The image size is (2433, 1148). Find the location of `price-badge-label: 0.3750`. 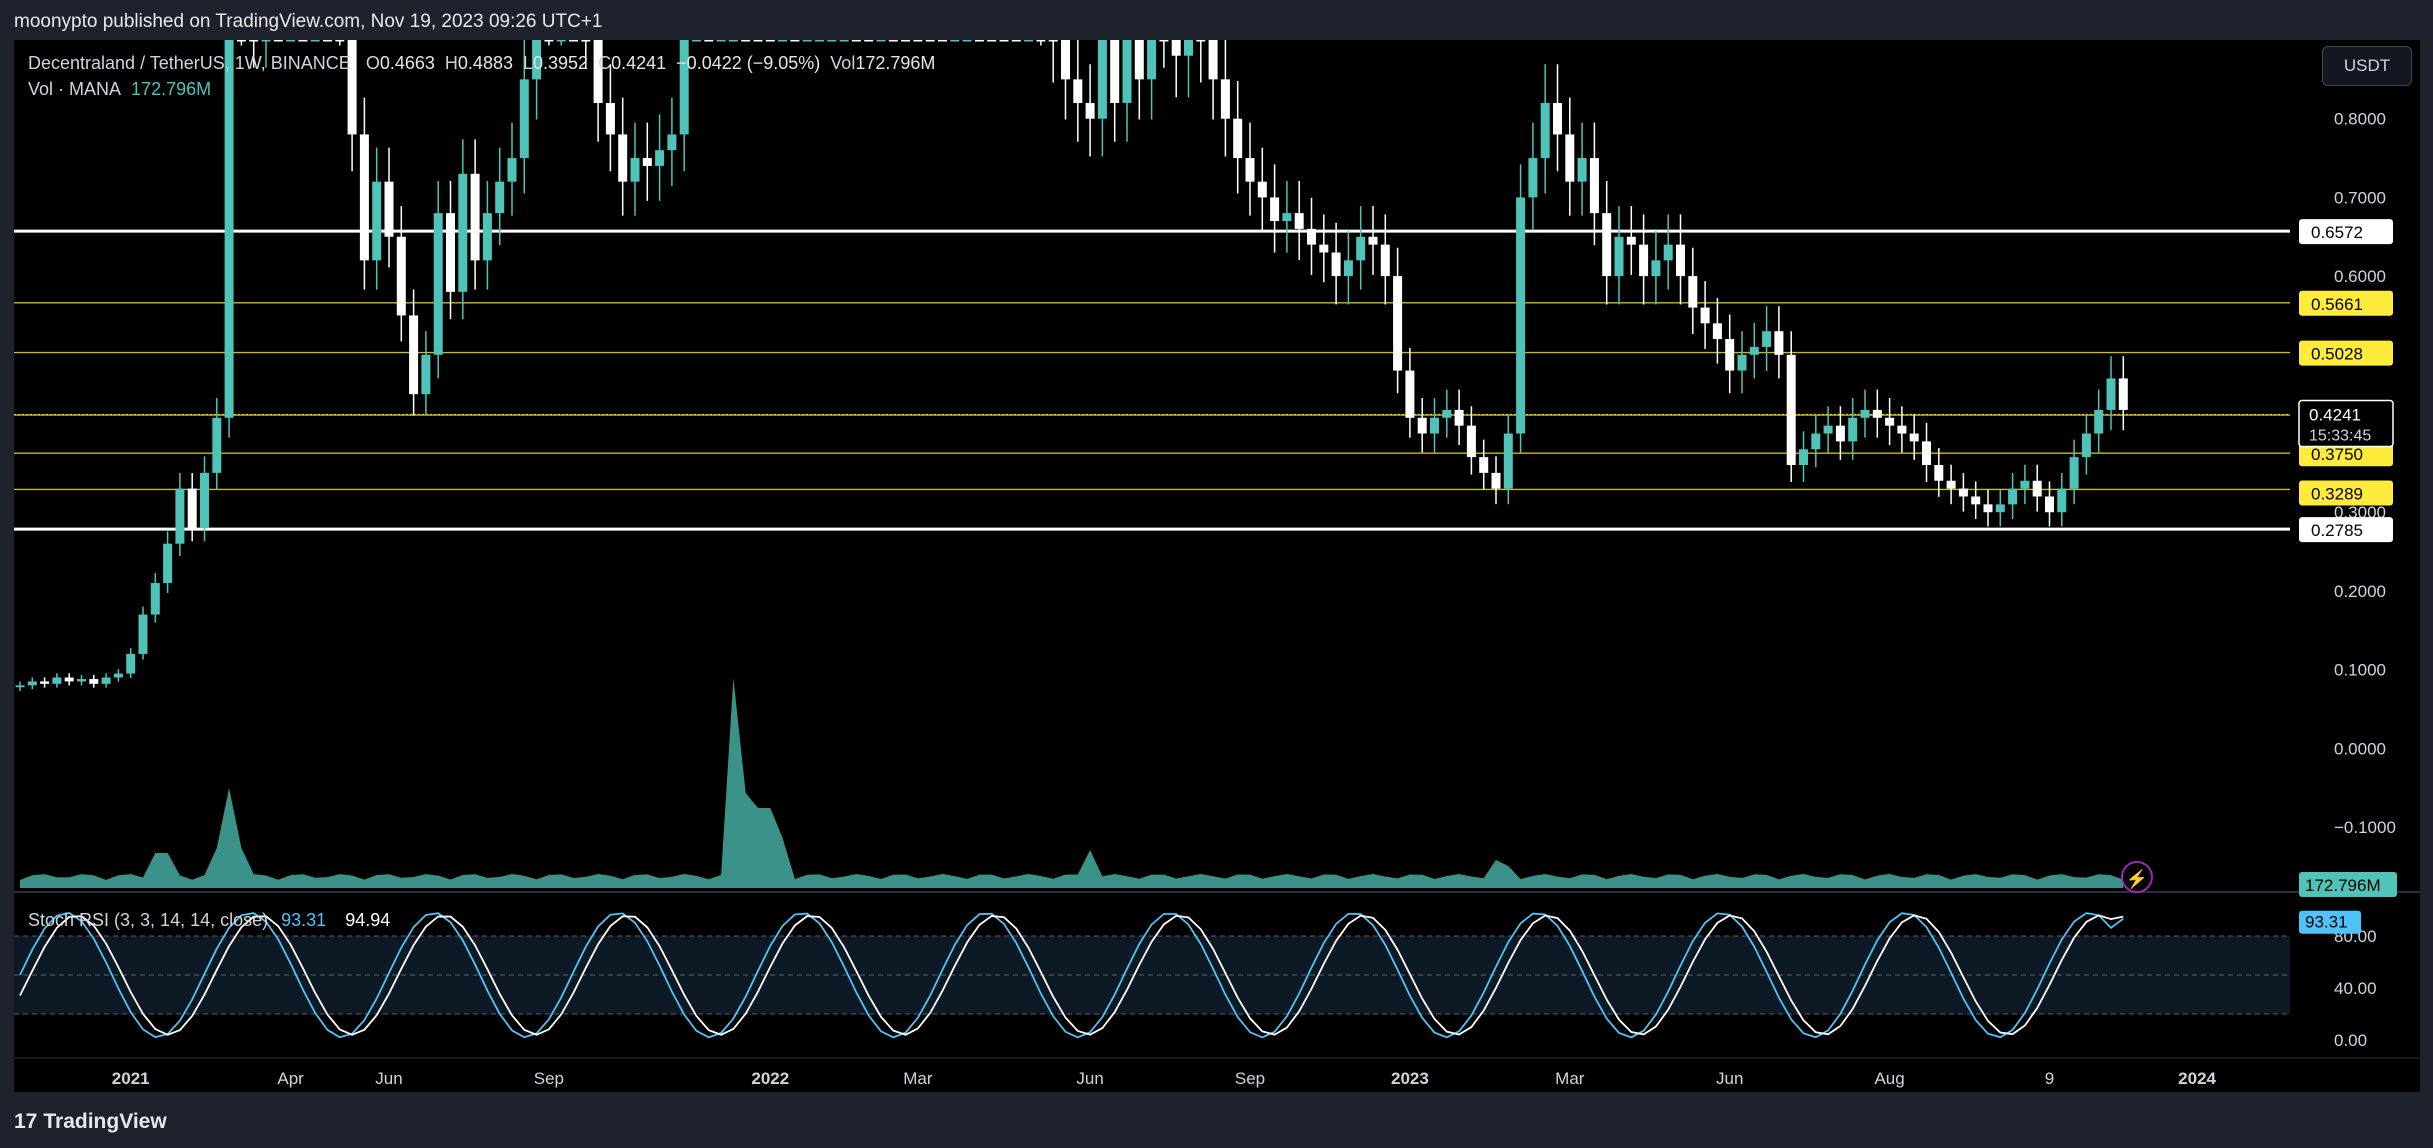

price-badge-label: 0.3750 is located at coordinates (2337, 454).